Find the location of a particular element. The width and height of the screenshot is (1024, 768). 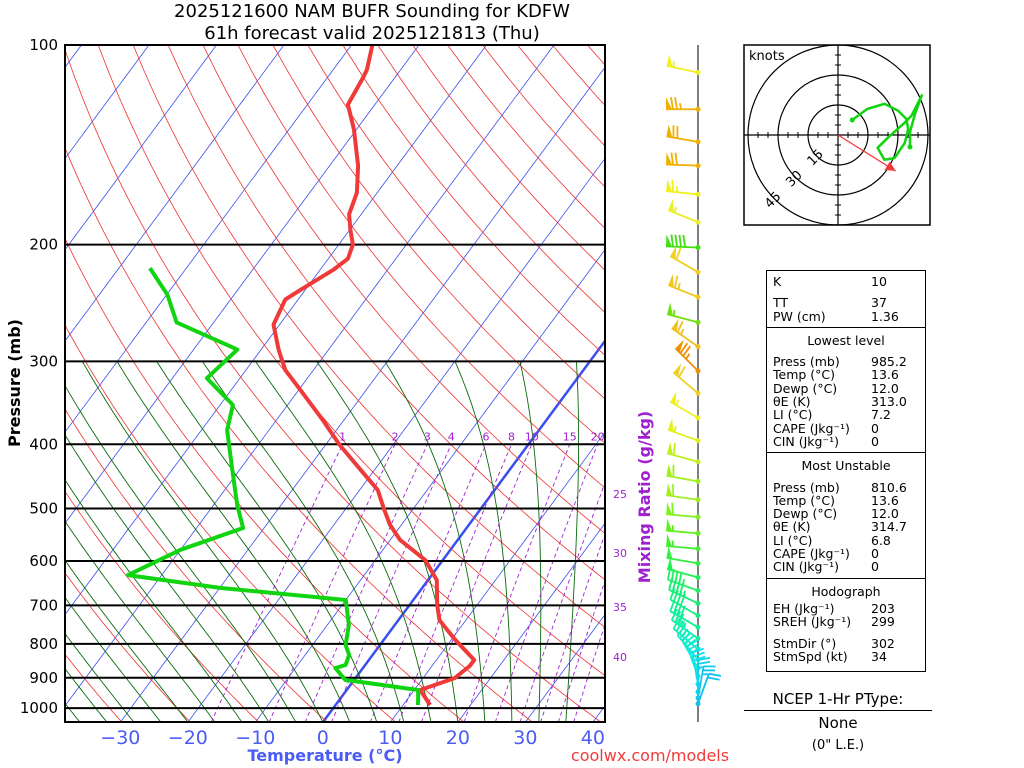

mixing-ratio-side-label: 30 is located at coordinates (620, 553).